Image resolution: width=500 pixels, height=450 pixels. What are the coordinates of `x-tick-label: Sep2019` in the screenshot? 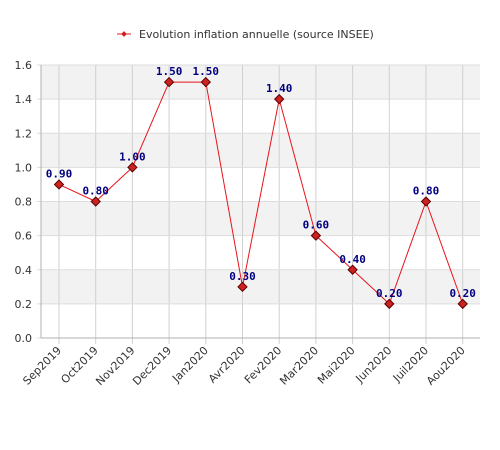 It's located at (42, 366).